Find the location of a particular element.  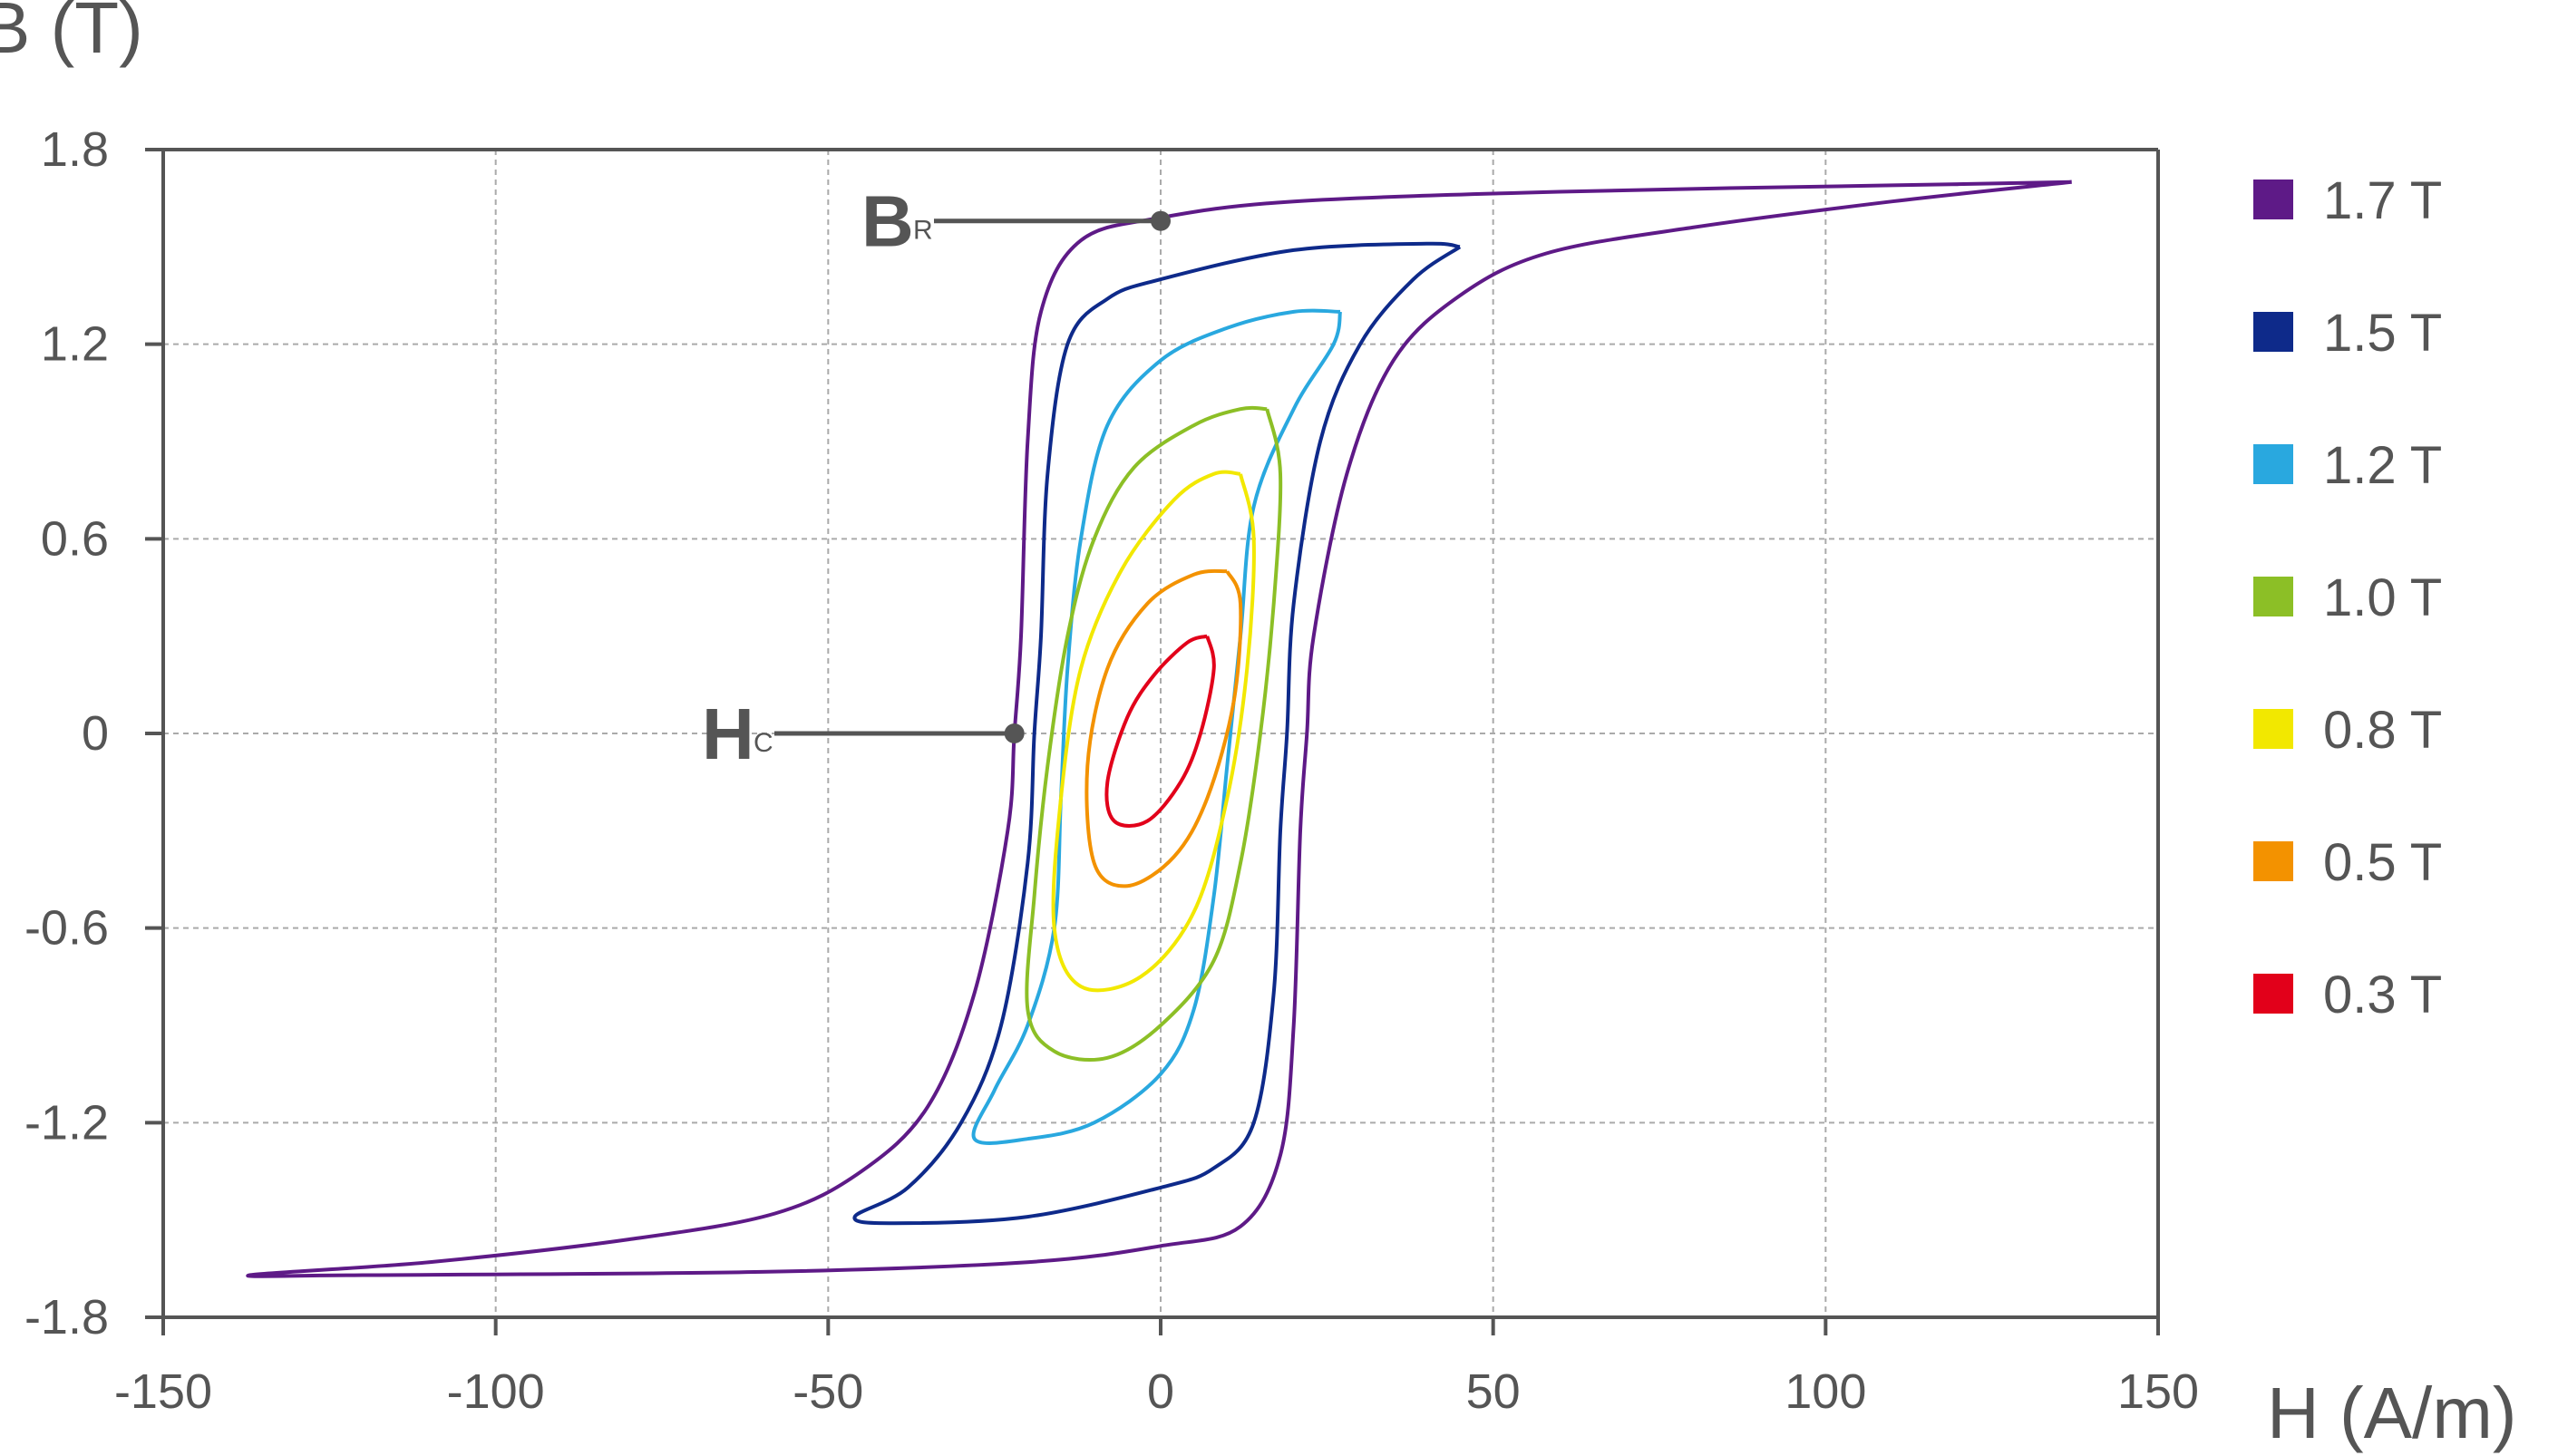

y-tick-label: -1.8 is located at coordinates (66, 1317).